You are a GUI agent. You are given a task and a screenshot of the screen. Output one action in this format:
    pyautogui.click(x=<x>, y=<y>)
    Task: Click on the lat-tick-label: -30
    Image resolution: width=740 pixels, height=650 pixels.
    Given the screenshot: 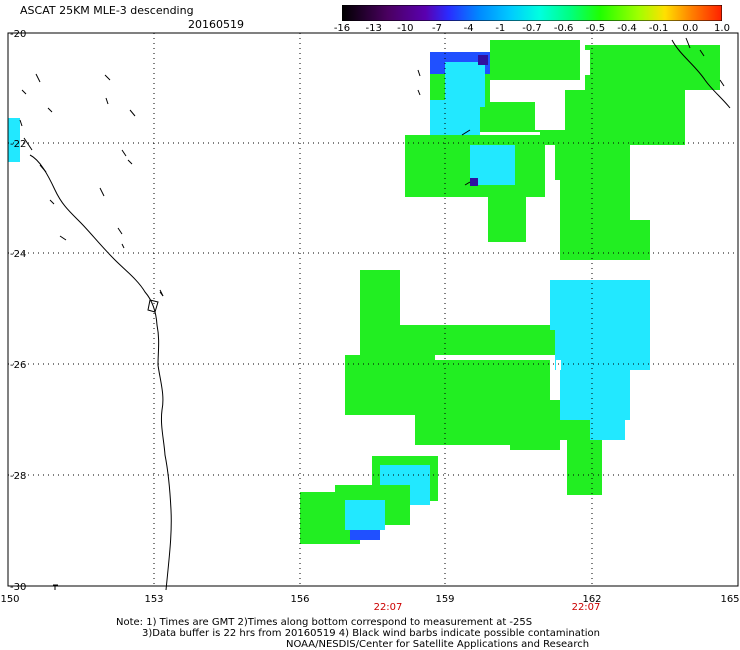 What is the action you would take?
    pyautogui.click(x=18, y=587)
    